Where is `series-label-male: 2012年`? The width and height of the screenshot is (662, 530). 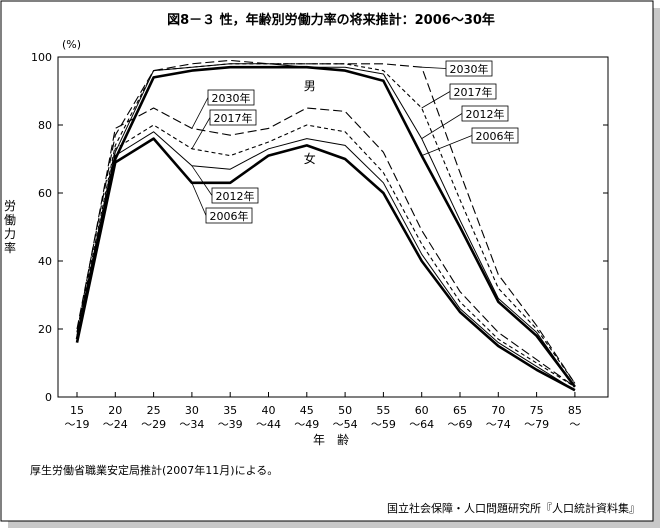
series-label-male: 2012年 is located at coordinates (485, 114).